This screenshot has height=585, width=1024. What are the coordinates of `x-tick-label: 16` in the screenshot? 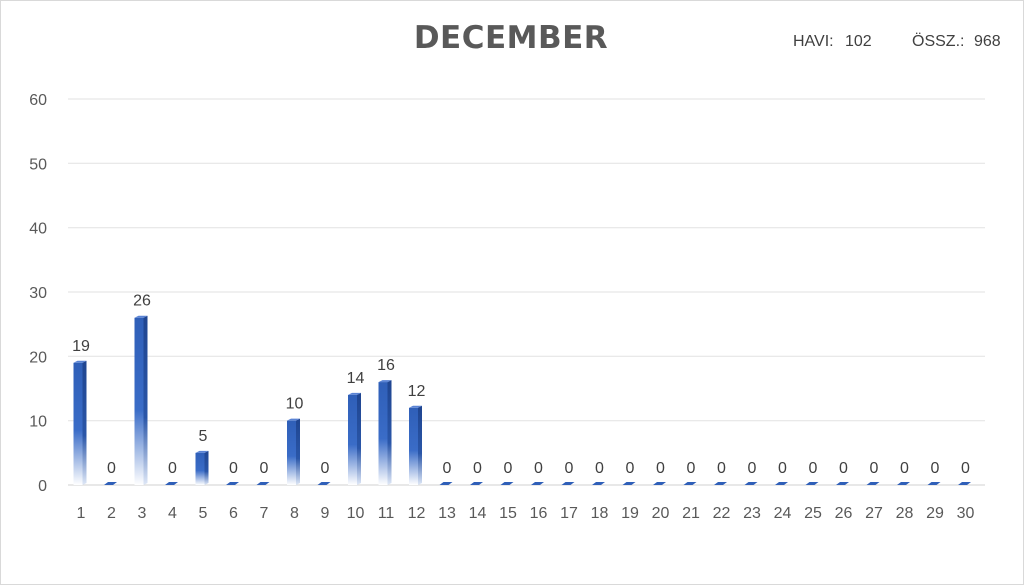 It's located at (539, 513).